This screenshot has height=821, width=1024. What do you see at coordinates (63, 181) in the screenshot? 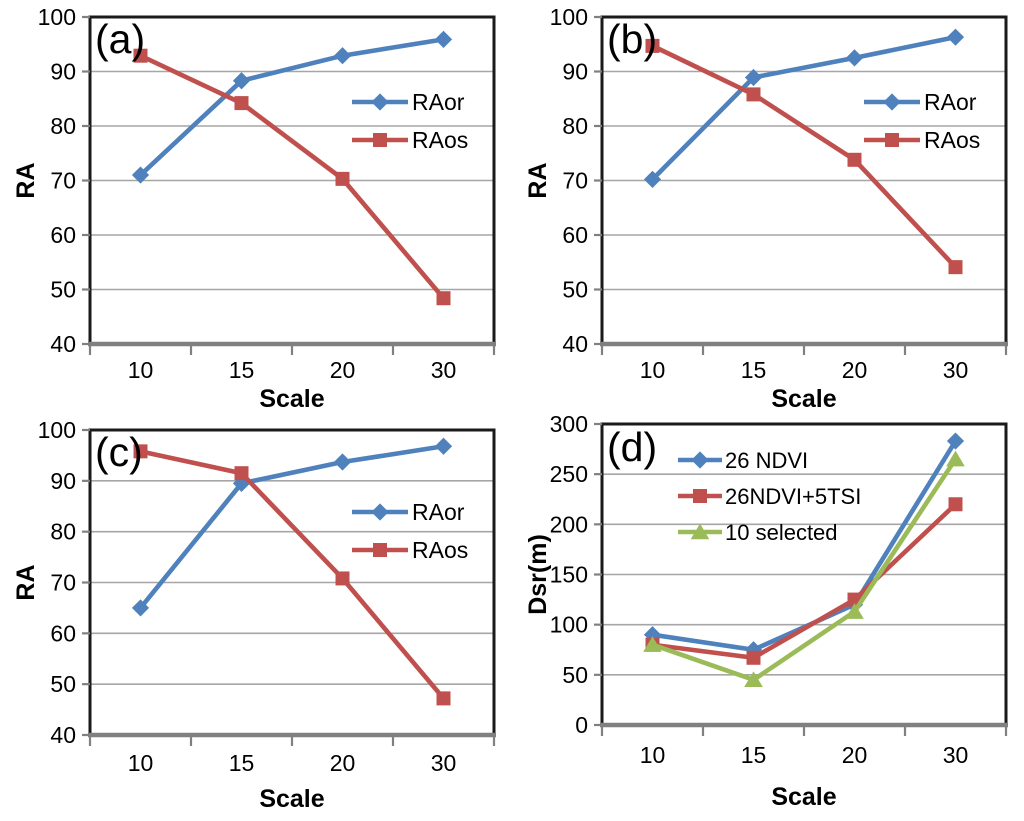
I see `y-tick-label: 70` at bounding box center [63, 181].